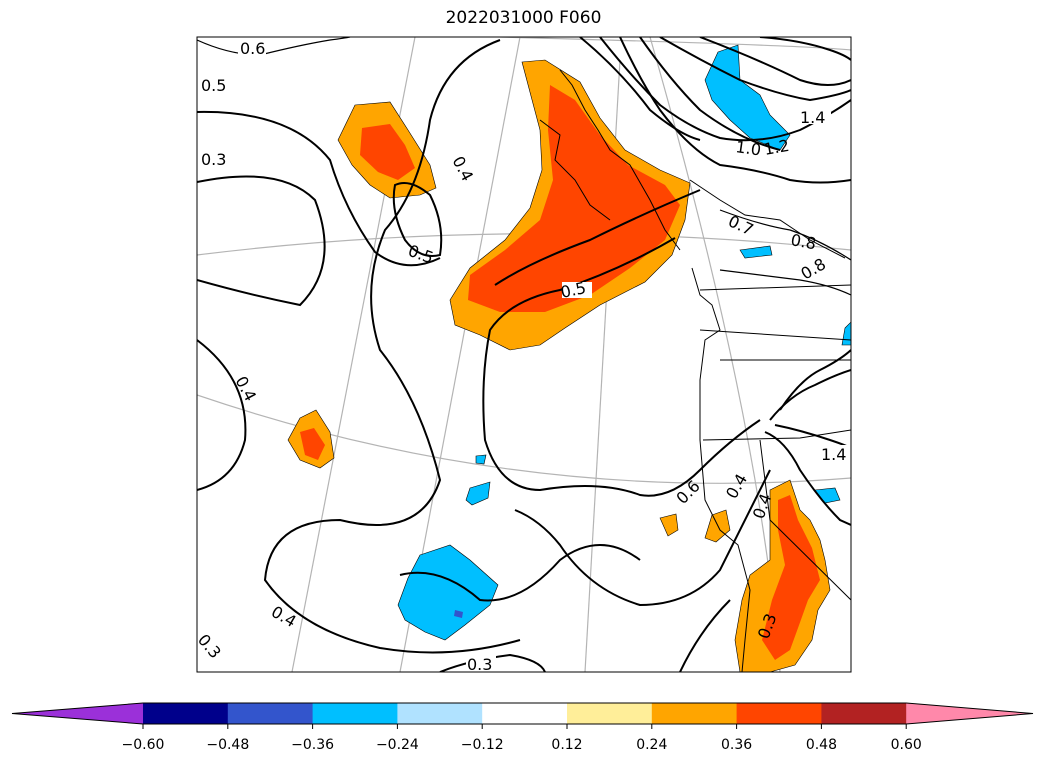 The image size is (1047, 763). What do you see at coordinates (143, 745) in the screenshot?
I see `colorbar-tick-label: −0.60` at bounding box center [143, 745].